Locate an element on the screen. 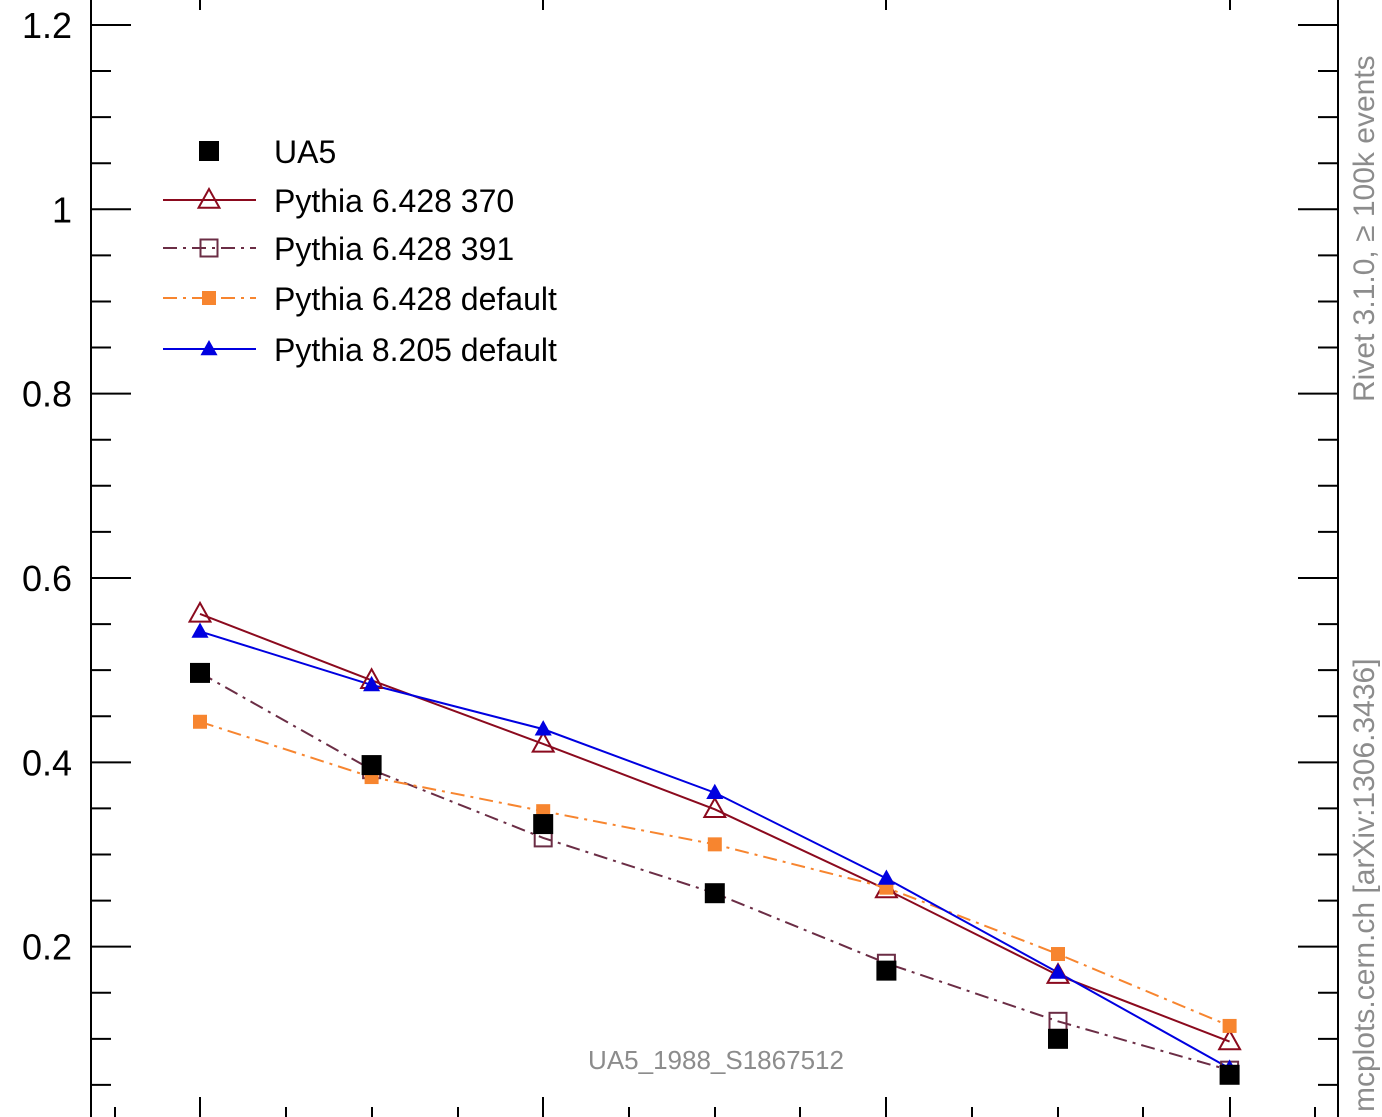 This screenshot has width=1382, height=1117. legend-label: UA5 is located at coordinates (305, 152).